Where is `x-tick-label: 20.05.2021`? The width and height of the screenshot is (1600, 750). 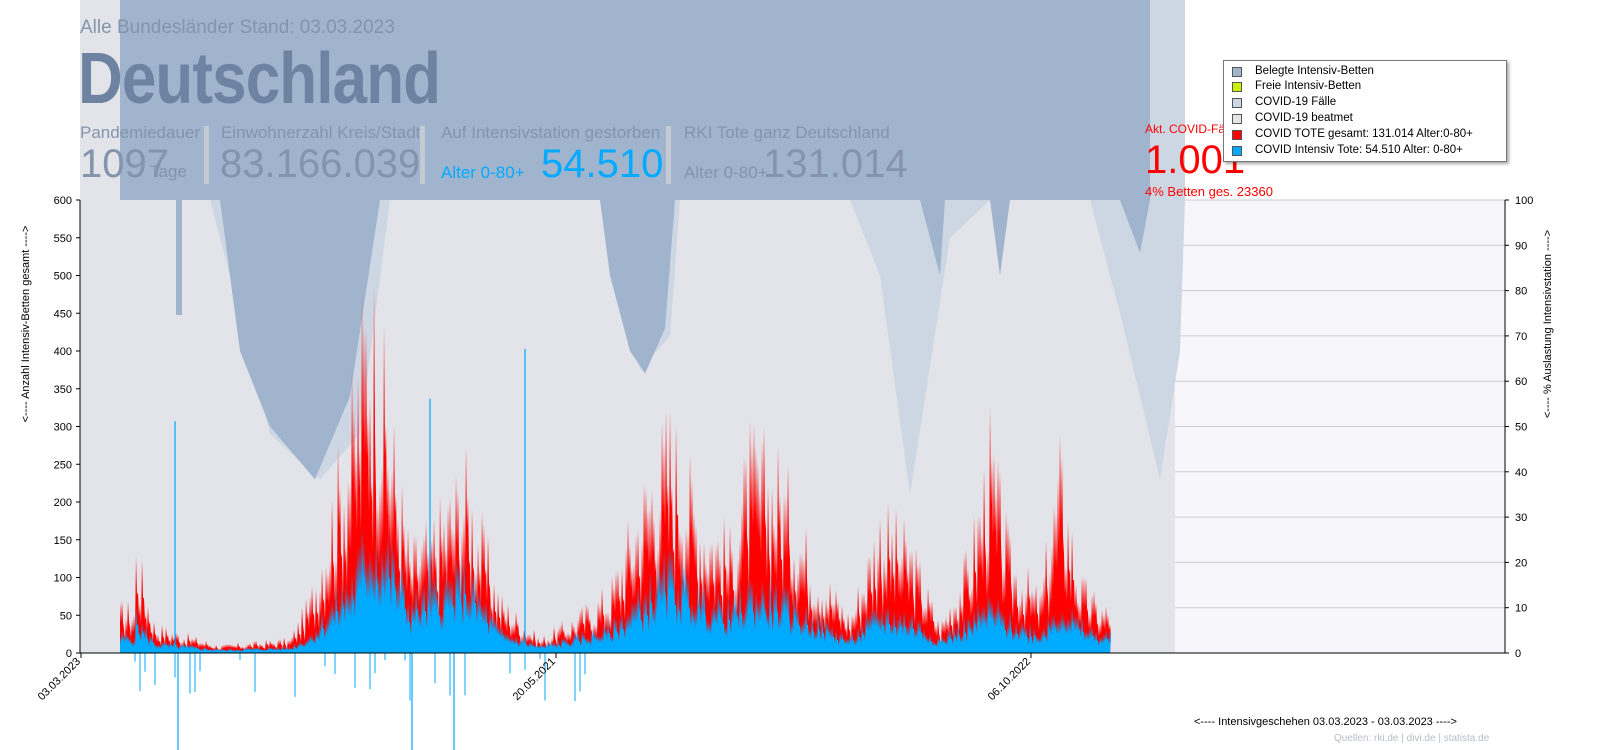
x-tick-label: 20.05.2021 is located at coordinates (534, 679).